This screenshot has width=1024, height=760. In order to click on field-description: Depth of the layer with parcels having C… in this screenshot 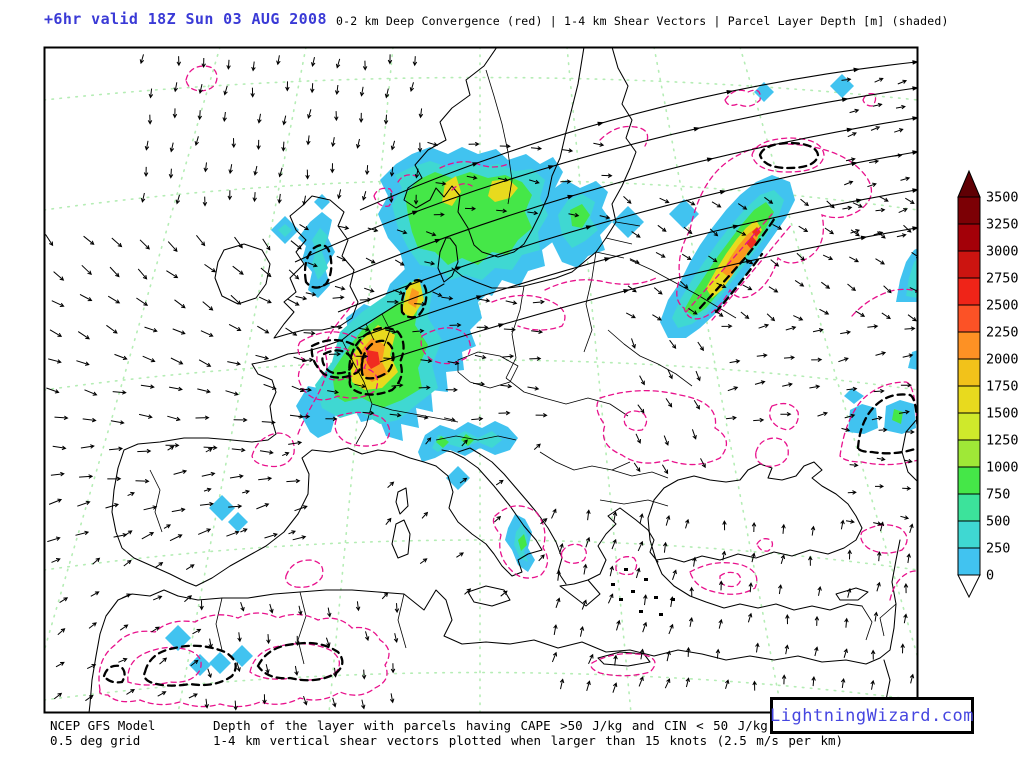, I will do `click(528, 733)`.